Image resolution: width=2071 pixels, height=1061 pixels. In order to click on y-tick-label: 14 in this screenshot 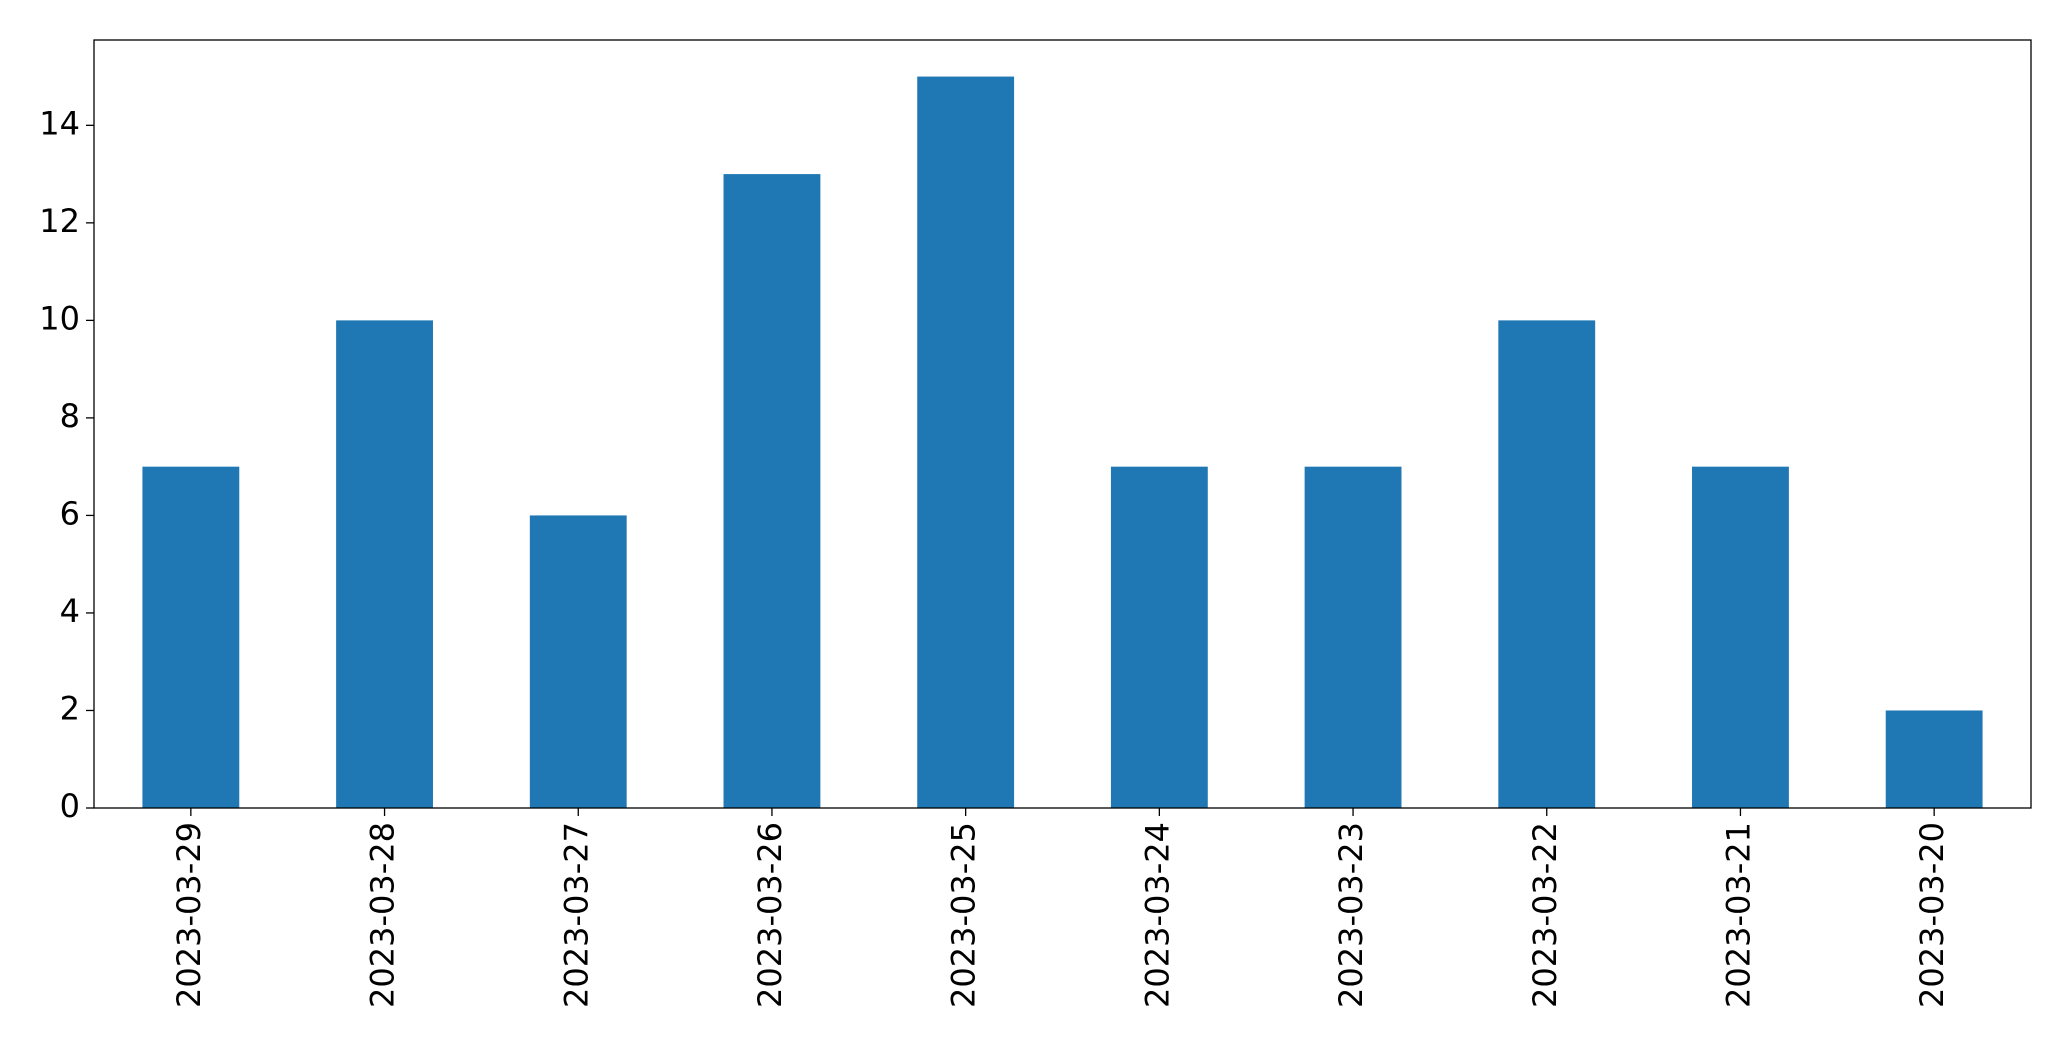, I will do `click(59, 123)`.